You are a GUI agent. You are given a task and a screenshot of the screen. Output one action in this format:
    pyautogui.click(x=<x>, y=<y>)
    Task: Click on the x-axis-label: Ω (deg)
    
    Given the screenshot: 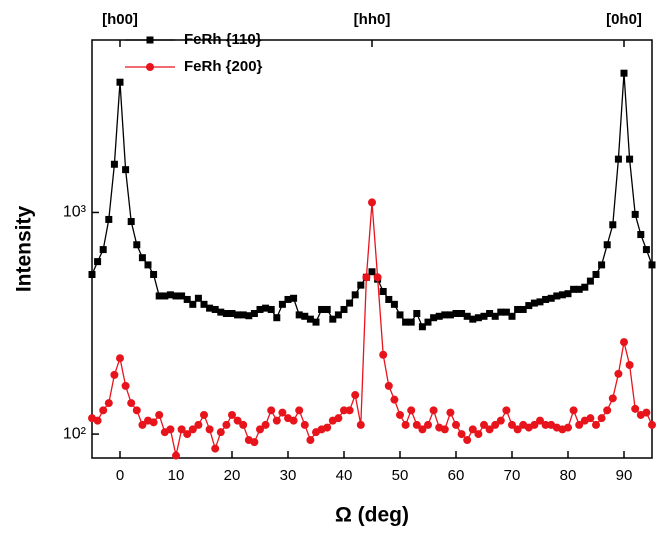 What is the action you would take?
    pyautogui.click(x=372, y=515)
    